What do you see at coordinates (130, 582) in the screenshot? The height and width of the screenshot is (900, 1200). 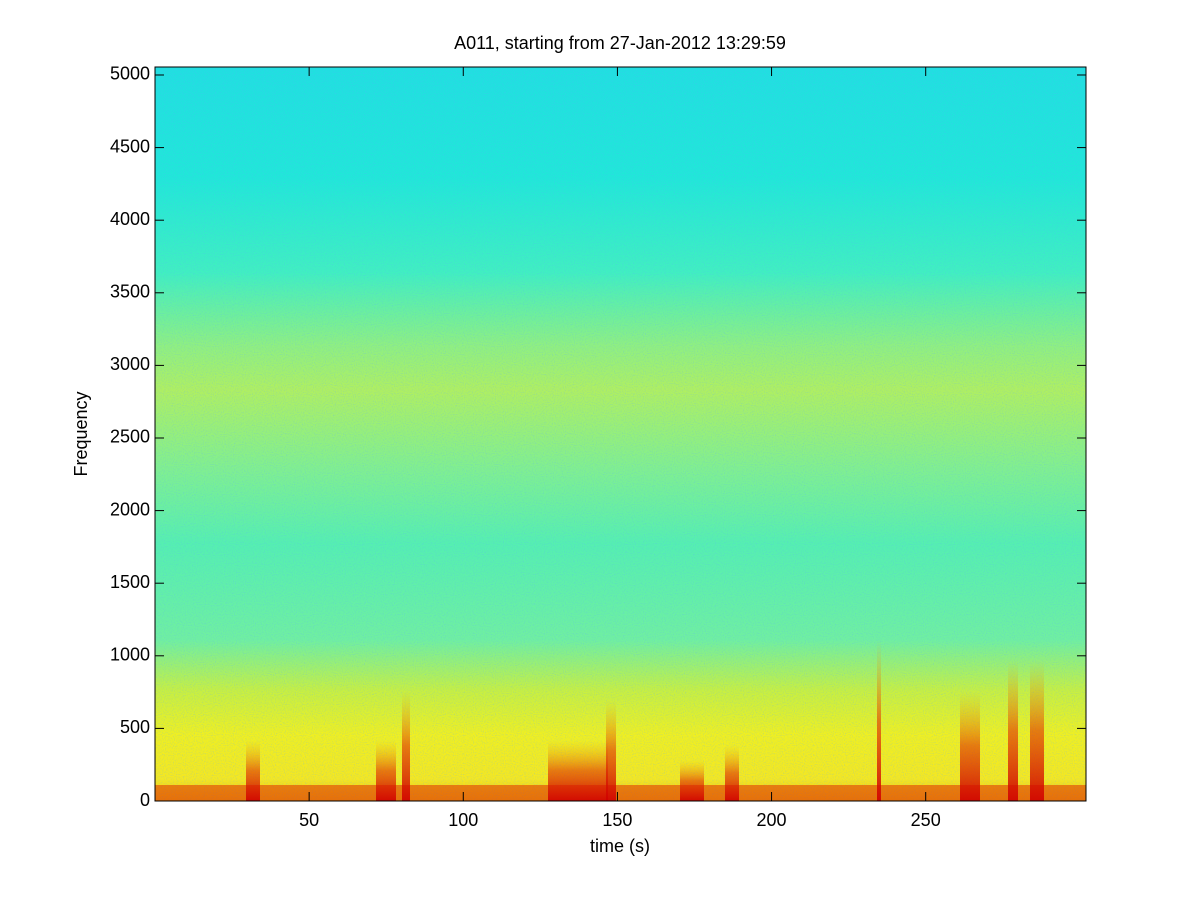 I see `y-tick-label: 1500` at bounding box center [130, 582].